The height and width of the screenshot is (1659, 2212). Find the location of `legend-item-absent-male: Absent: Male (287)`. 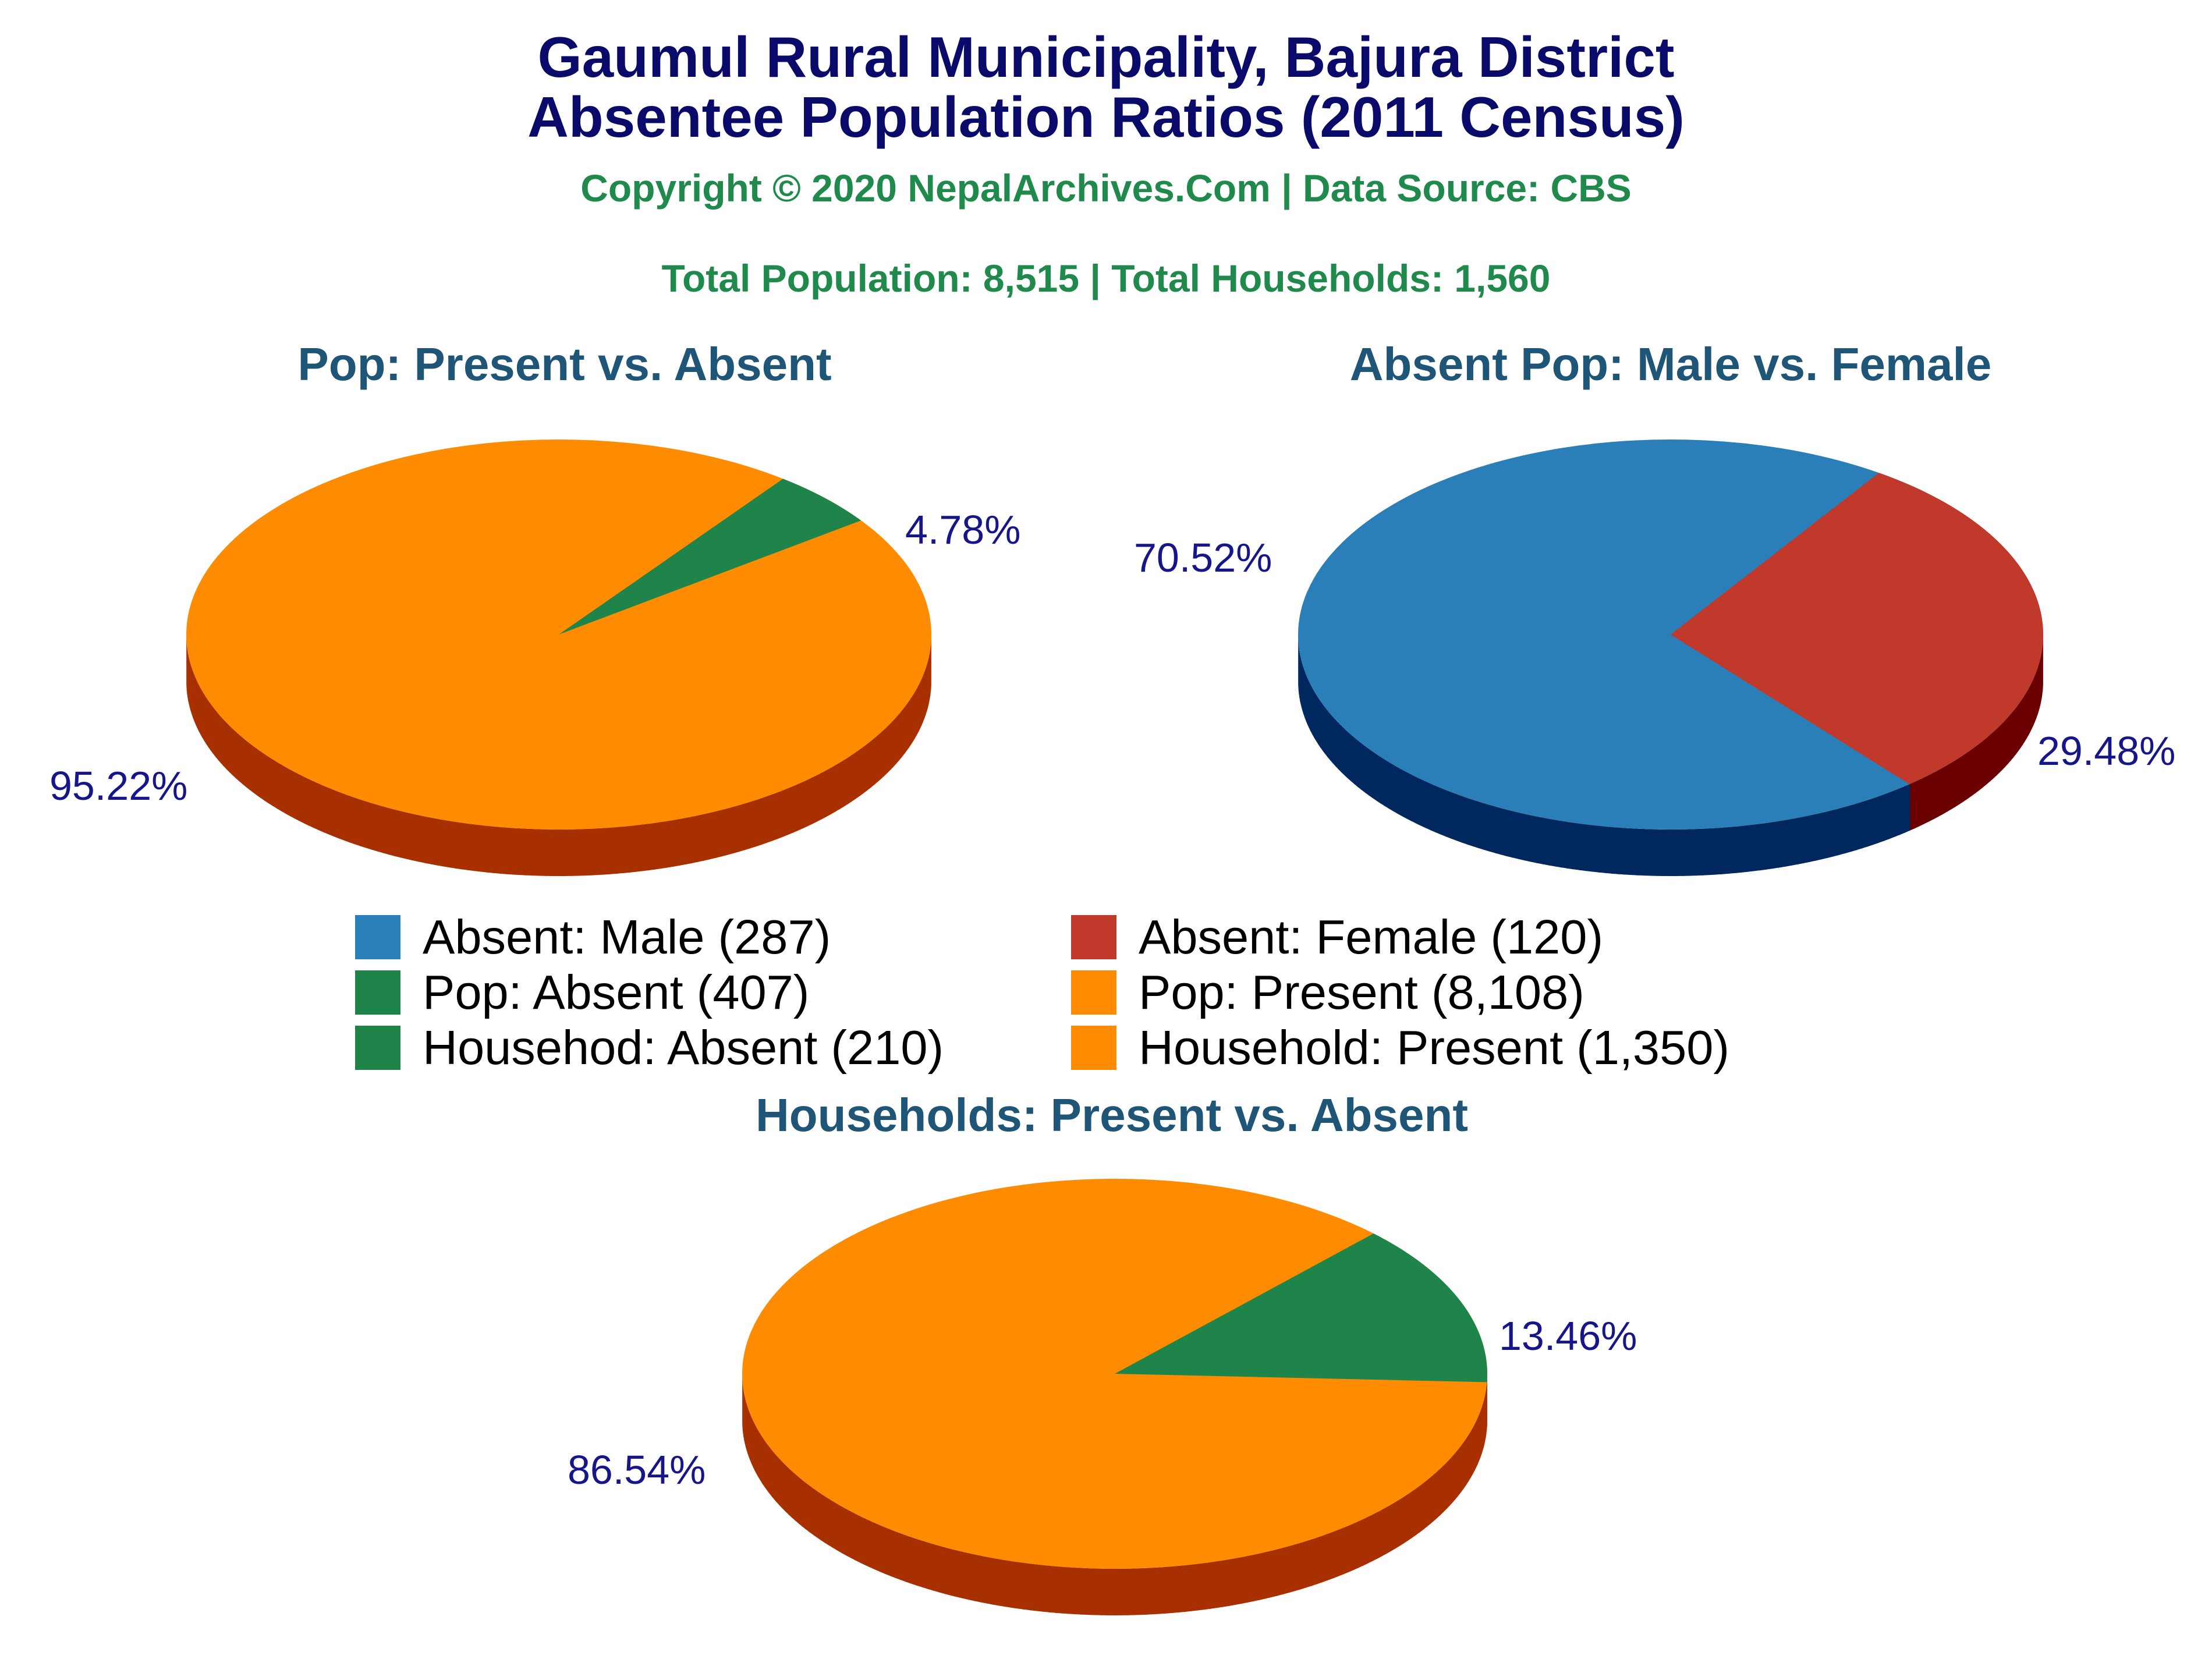

legend-item-absent-male: Absent: Male (287) is located at coordinates (593, 937).